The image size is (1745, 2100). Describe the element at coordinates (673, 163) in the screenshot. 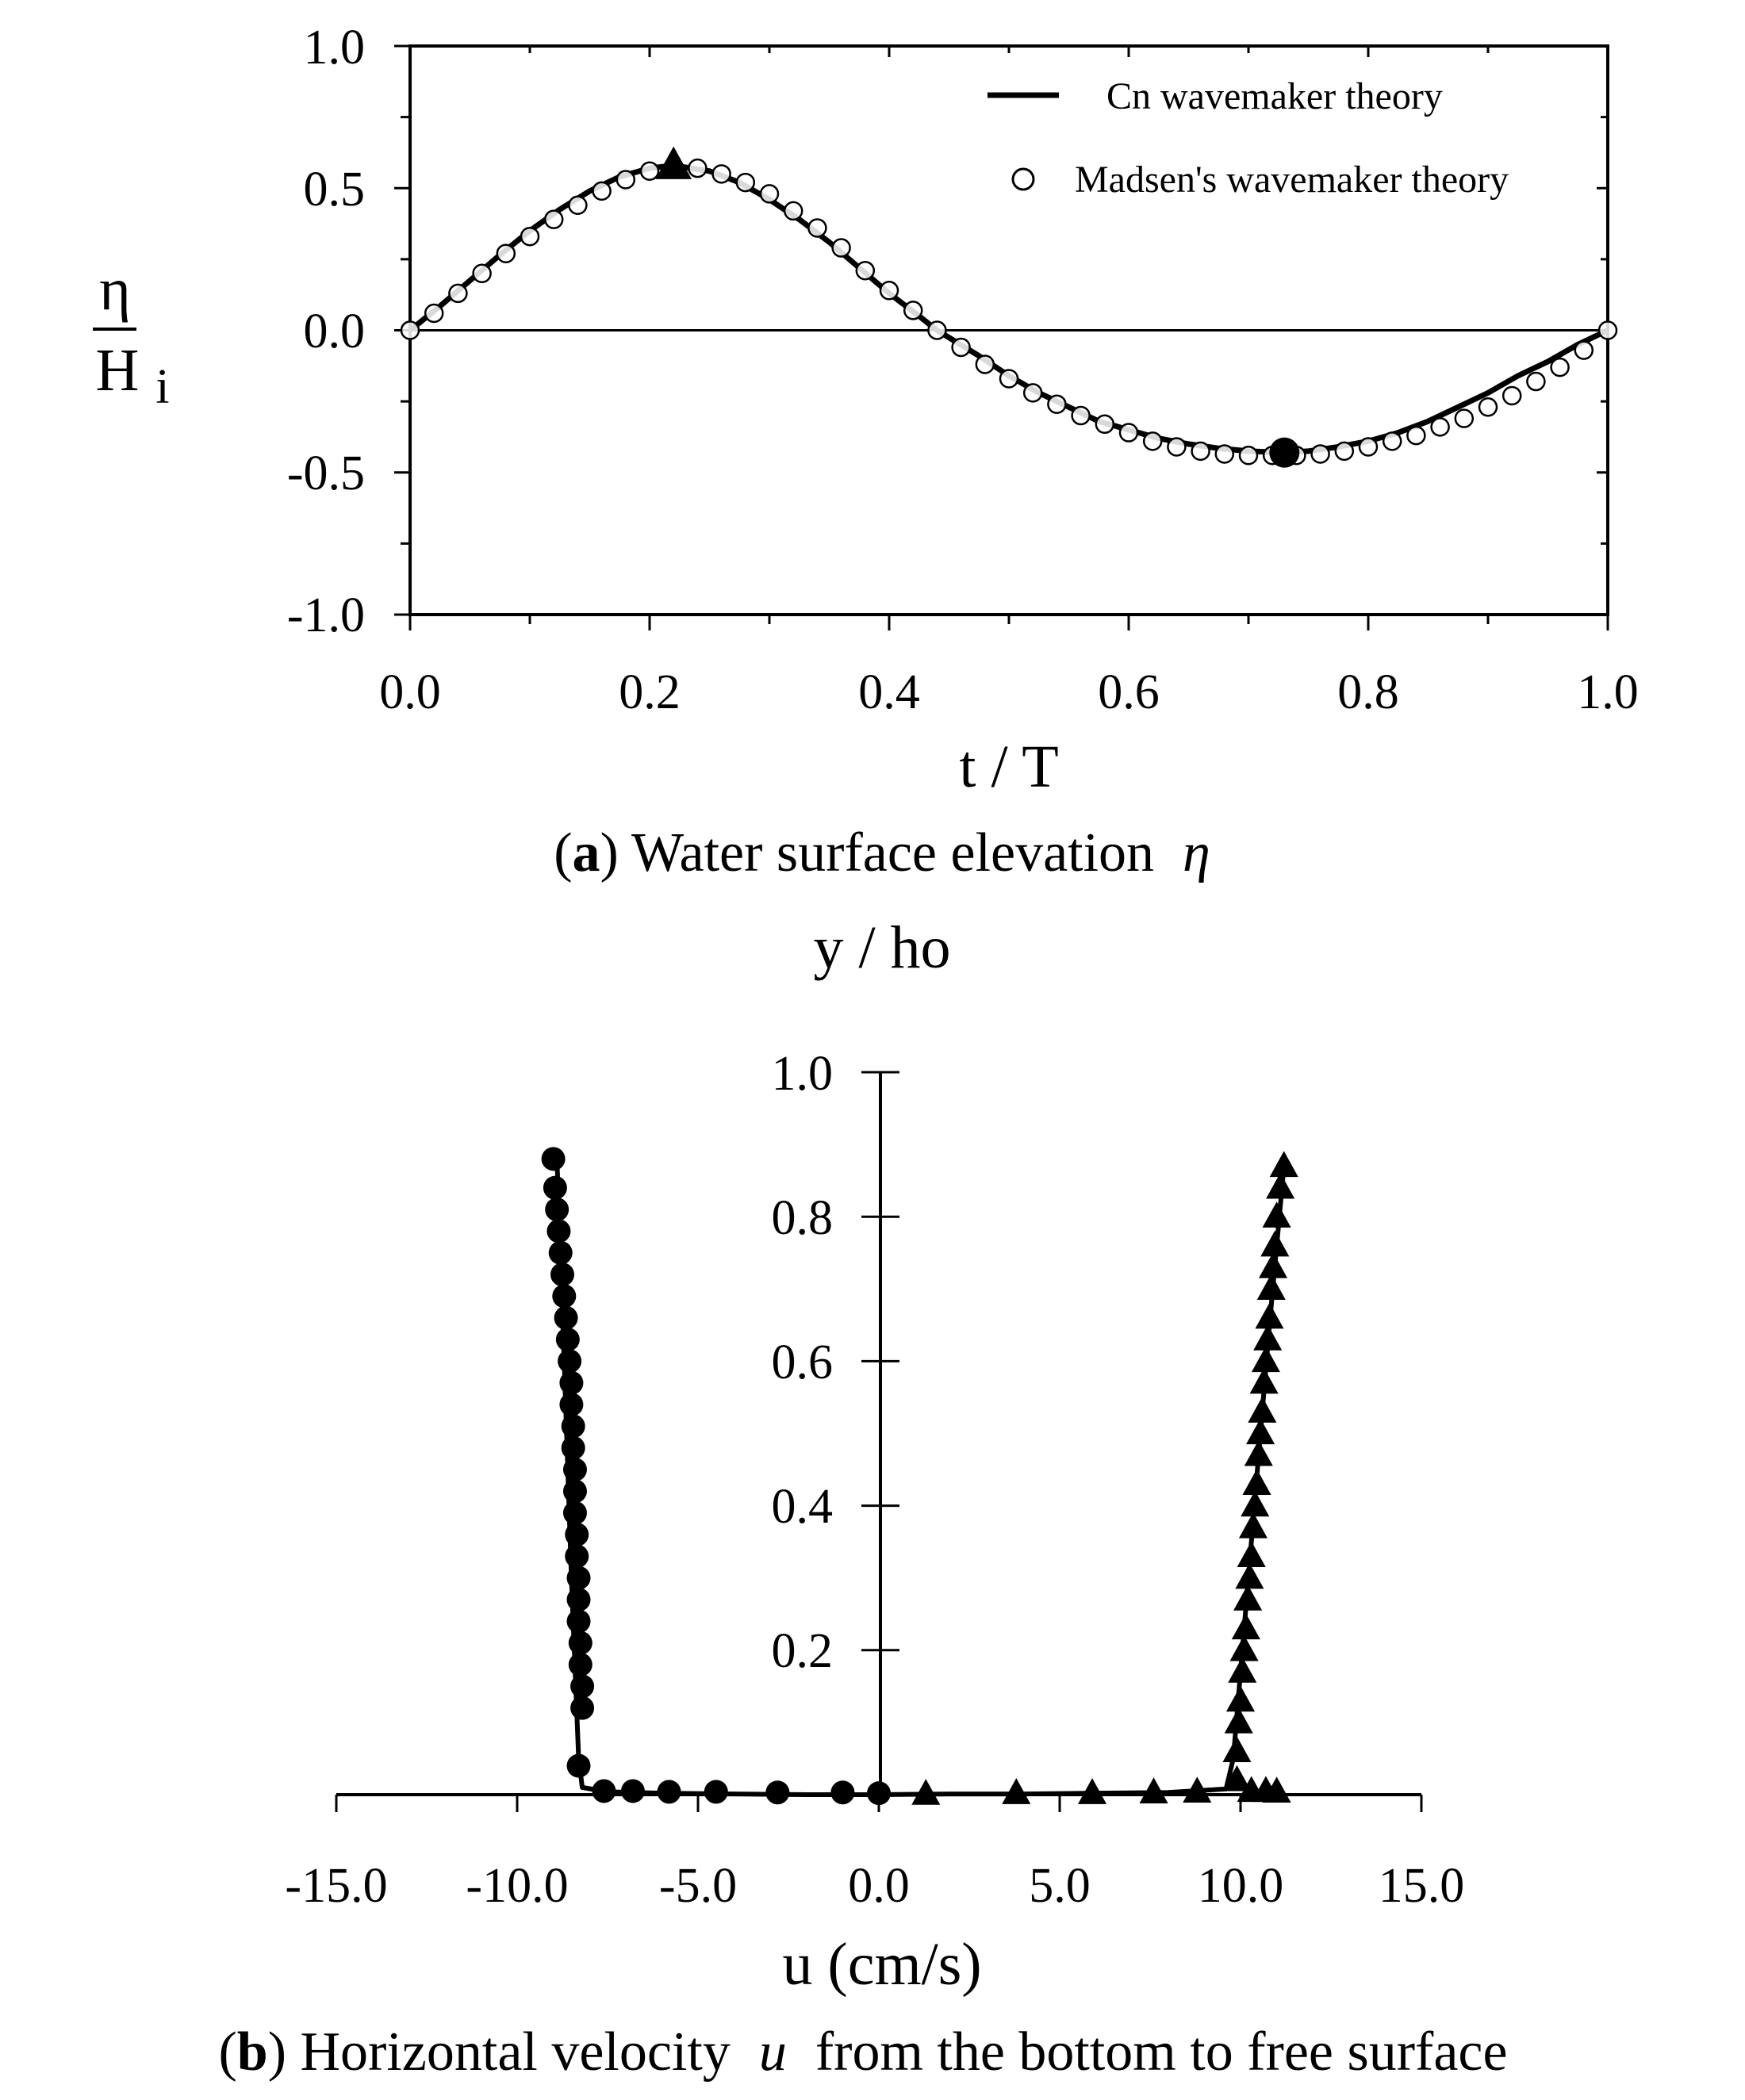

I see `crest-marker` at that location.